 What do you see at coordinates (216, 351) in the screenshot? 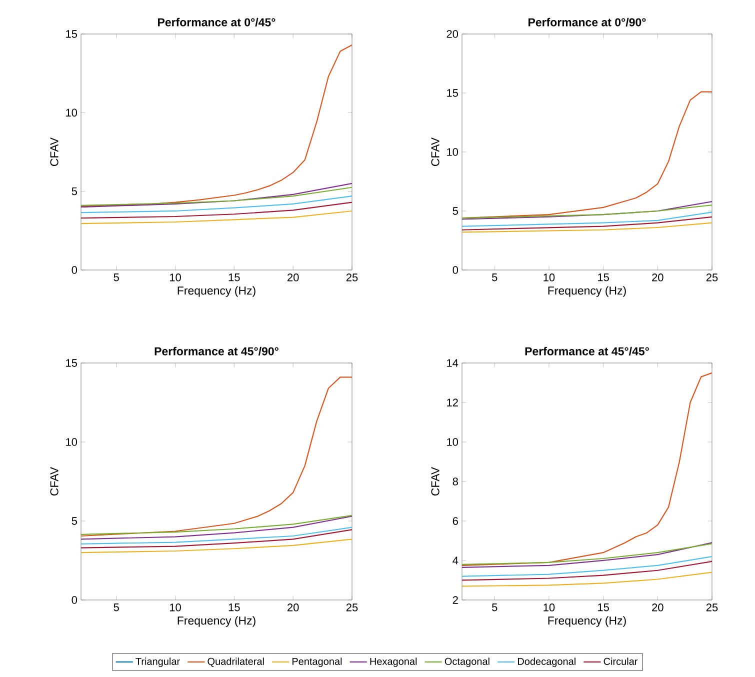
I see `chart-title: Performance at 45°/90°` at bounding box center [216, 351].